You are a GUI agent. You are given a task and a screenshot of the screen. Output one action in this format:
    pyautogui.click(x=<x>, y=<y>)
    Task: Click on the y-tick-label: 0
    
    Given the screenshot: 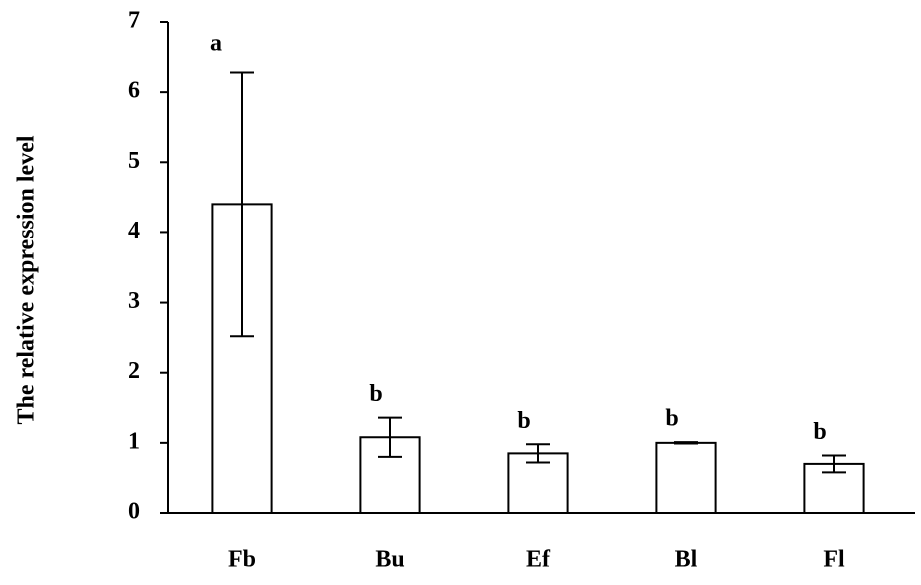 What is the action you would take?
    pyautogui.click(x=134, y=512)
    